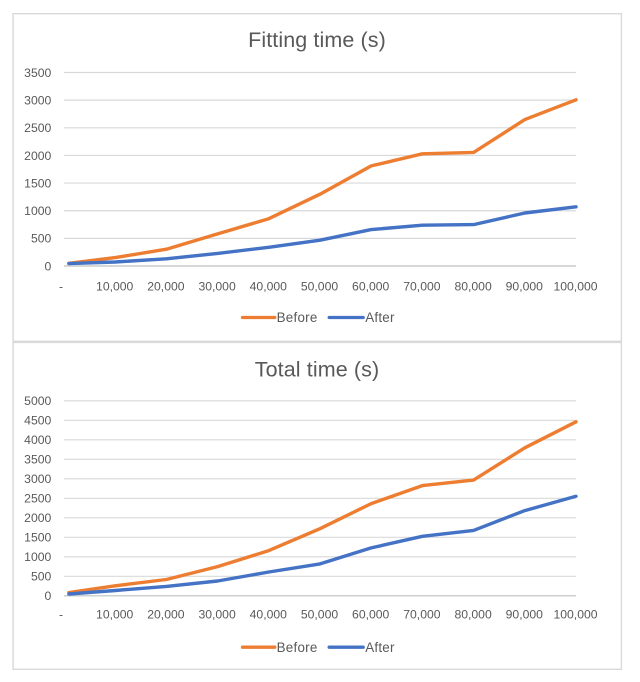 This screenshot has height=682, width=640. Describe the element at coordinates (37, 440) in the screenshot. I see `svg-text: 4000` at that location.